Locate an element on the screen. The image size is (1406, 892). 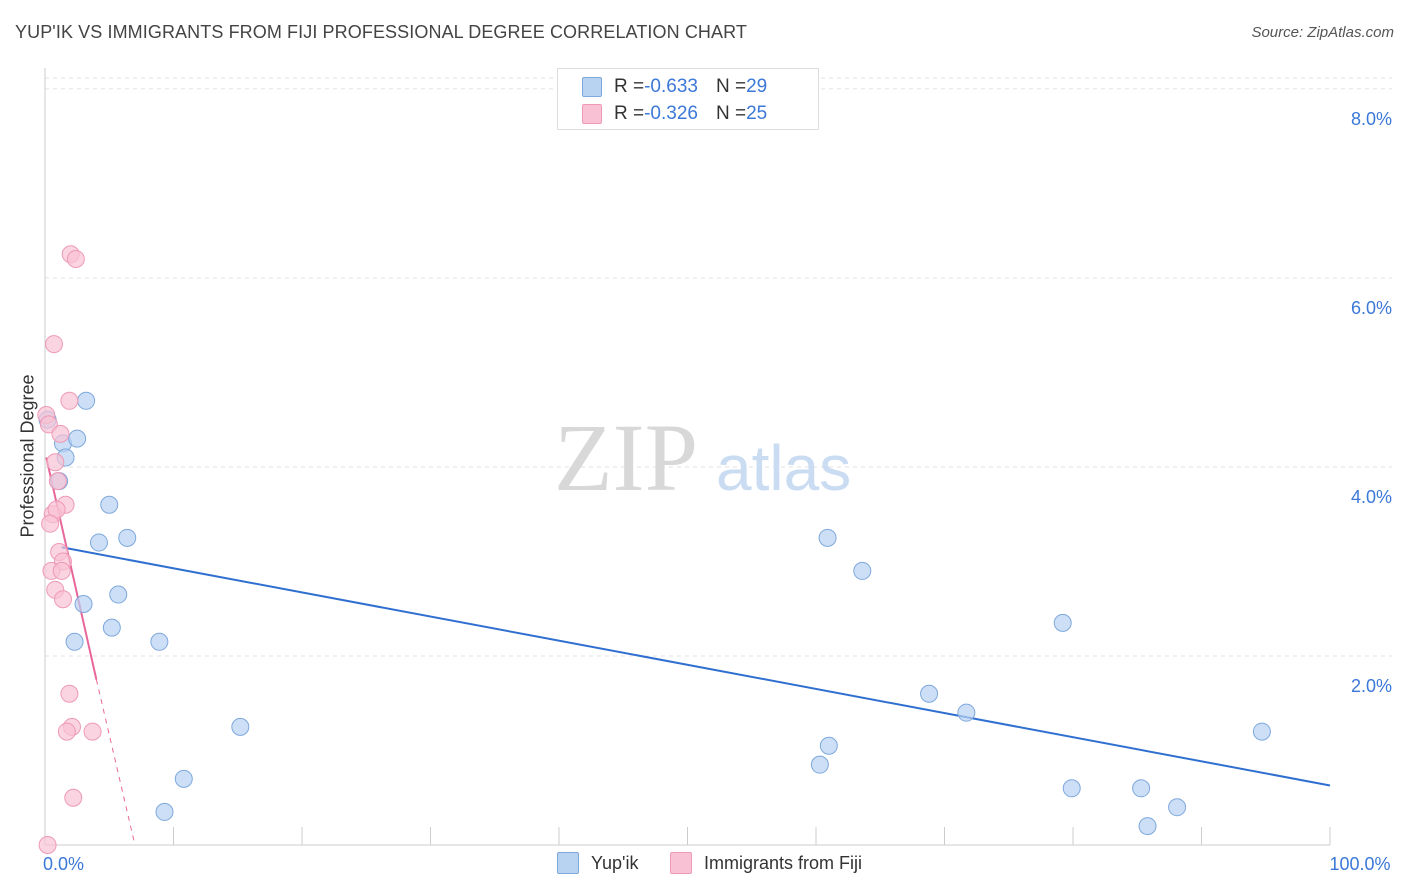
series-legend-fiji: Immigrants from Fiji is located at coordinates (766, 863).